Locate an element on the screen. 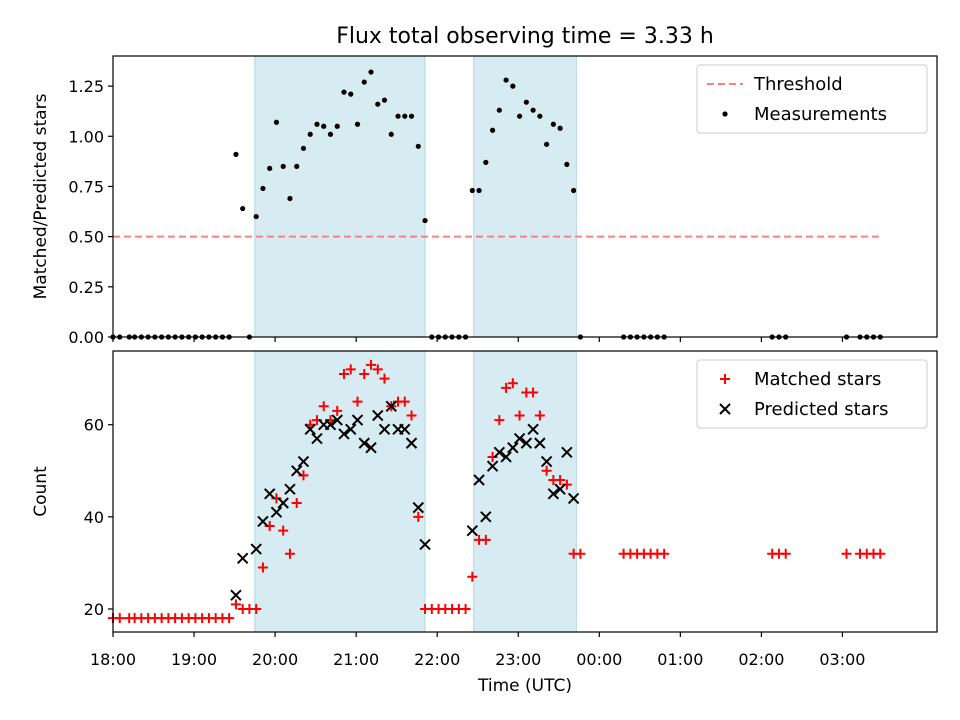 The width and height of the screenshot is (960, 720). y-tick-label: 20 is located at coordinates (94, 609).